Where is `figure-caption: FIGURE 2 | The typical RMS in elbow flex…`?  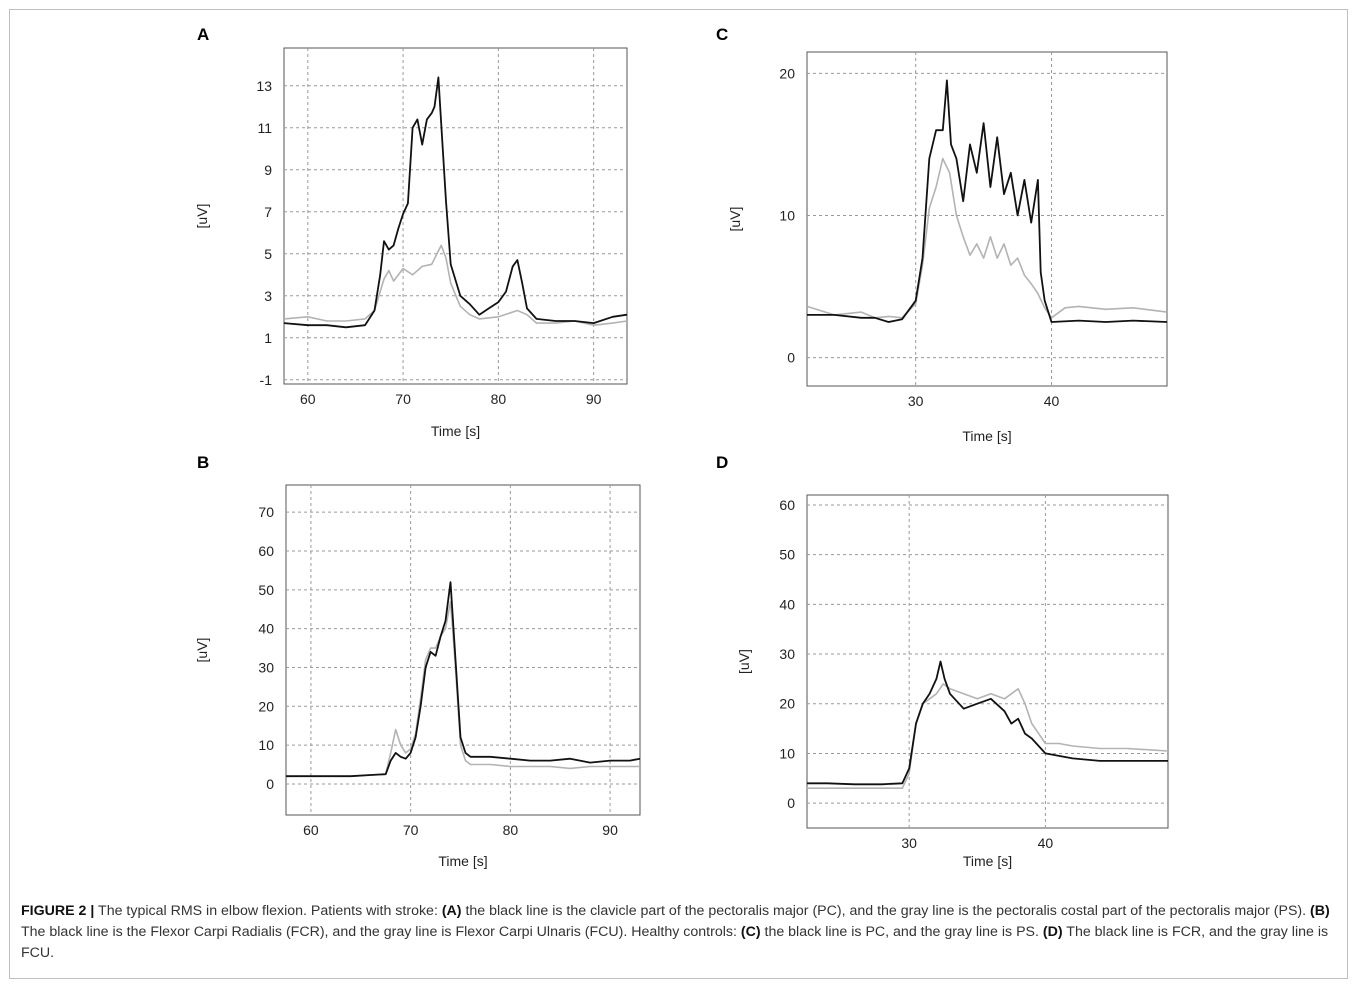 figure-caption: FIGURE 2 | The typical RMS in elbow flex… is located at coordinates (679, 932).